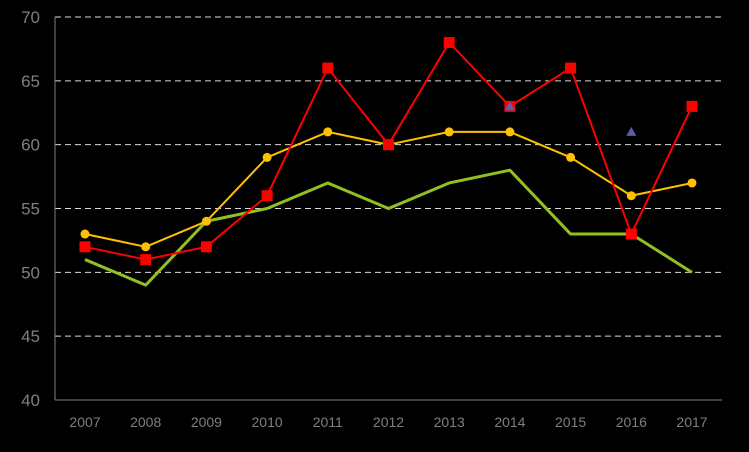  Describe the element at coordinates (509, 422) in the screenshot. I see `x-tick-label: 2014` at that location.